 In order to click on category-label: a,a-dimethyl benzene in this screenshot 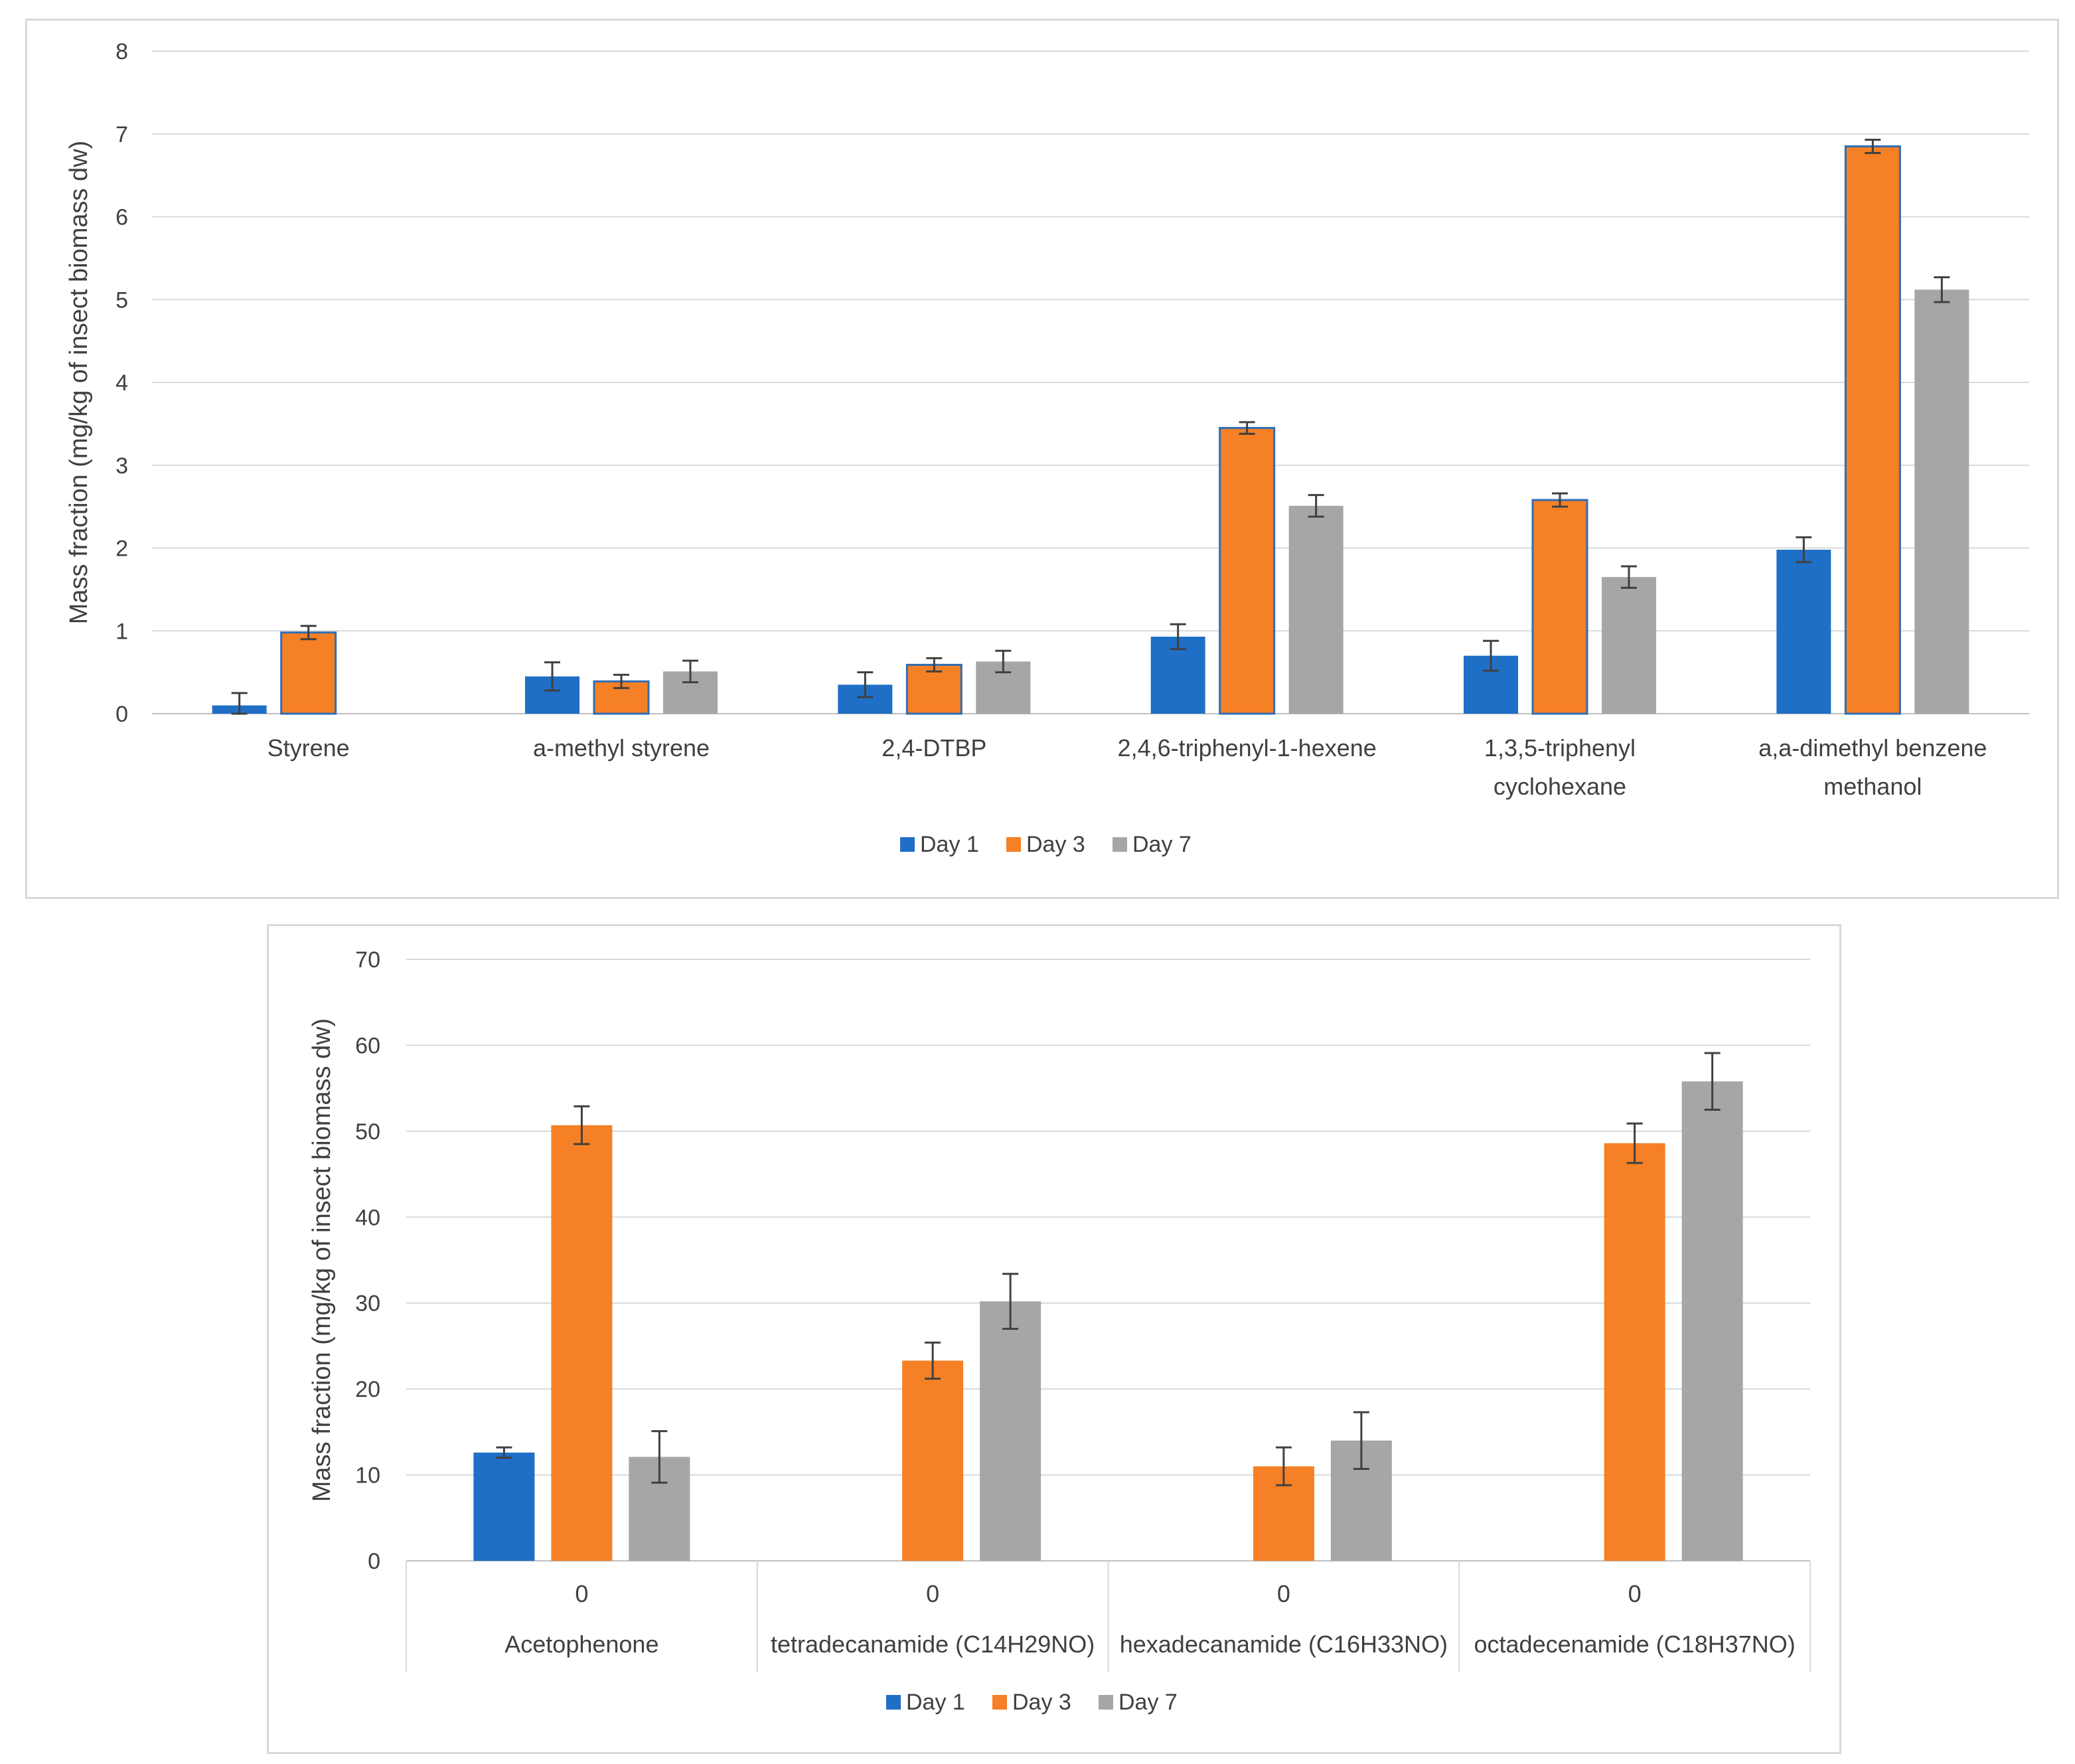, I will do `click(1872, 748)`.